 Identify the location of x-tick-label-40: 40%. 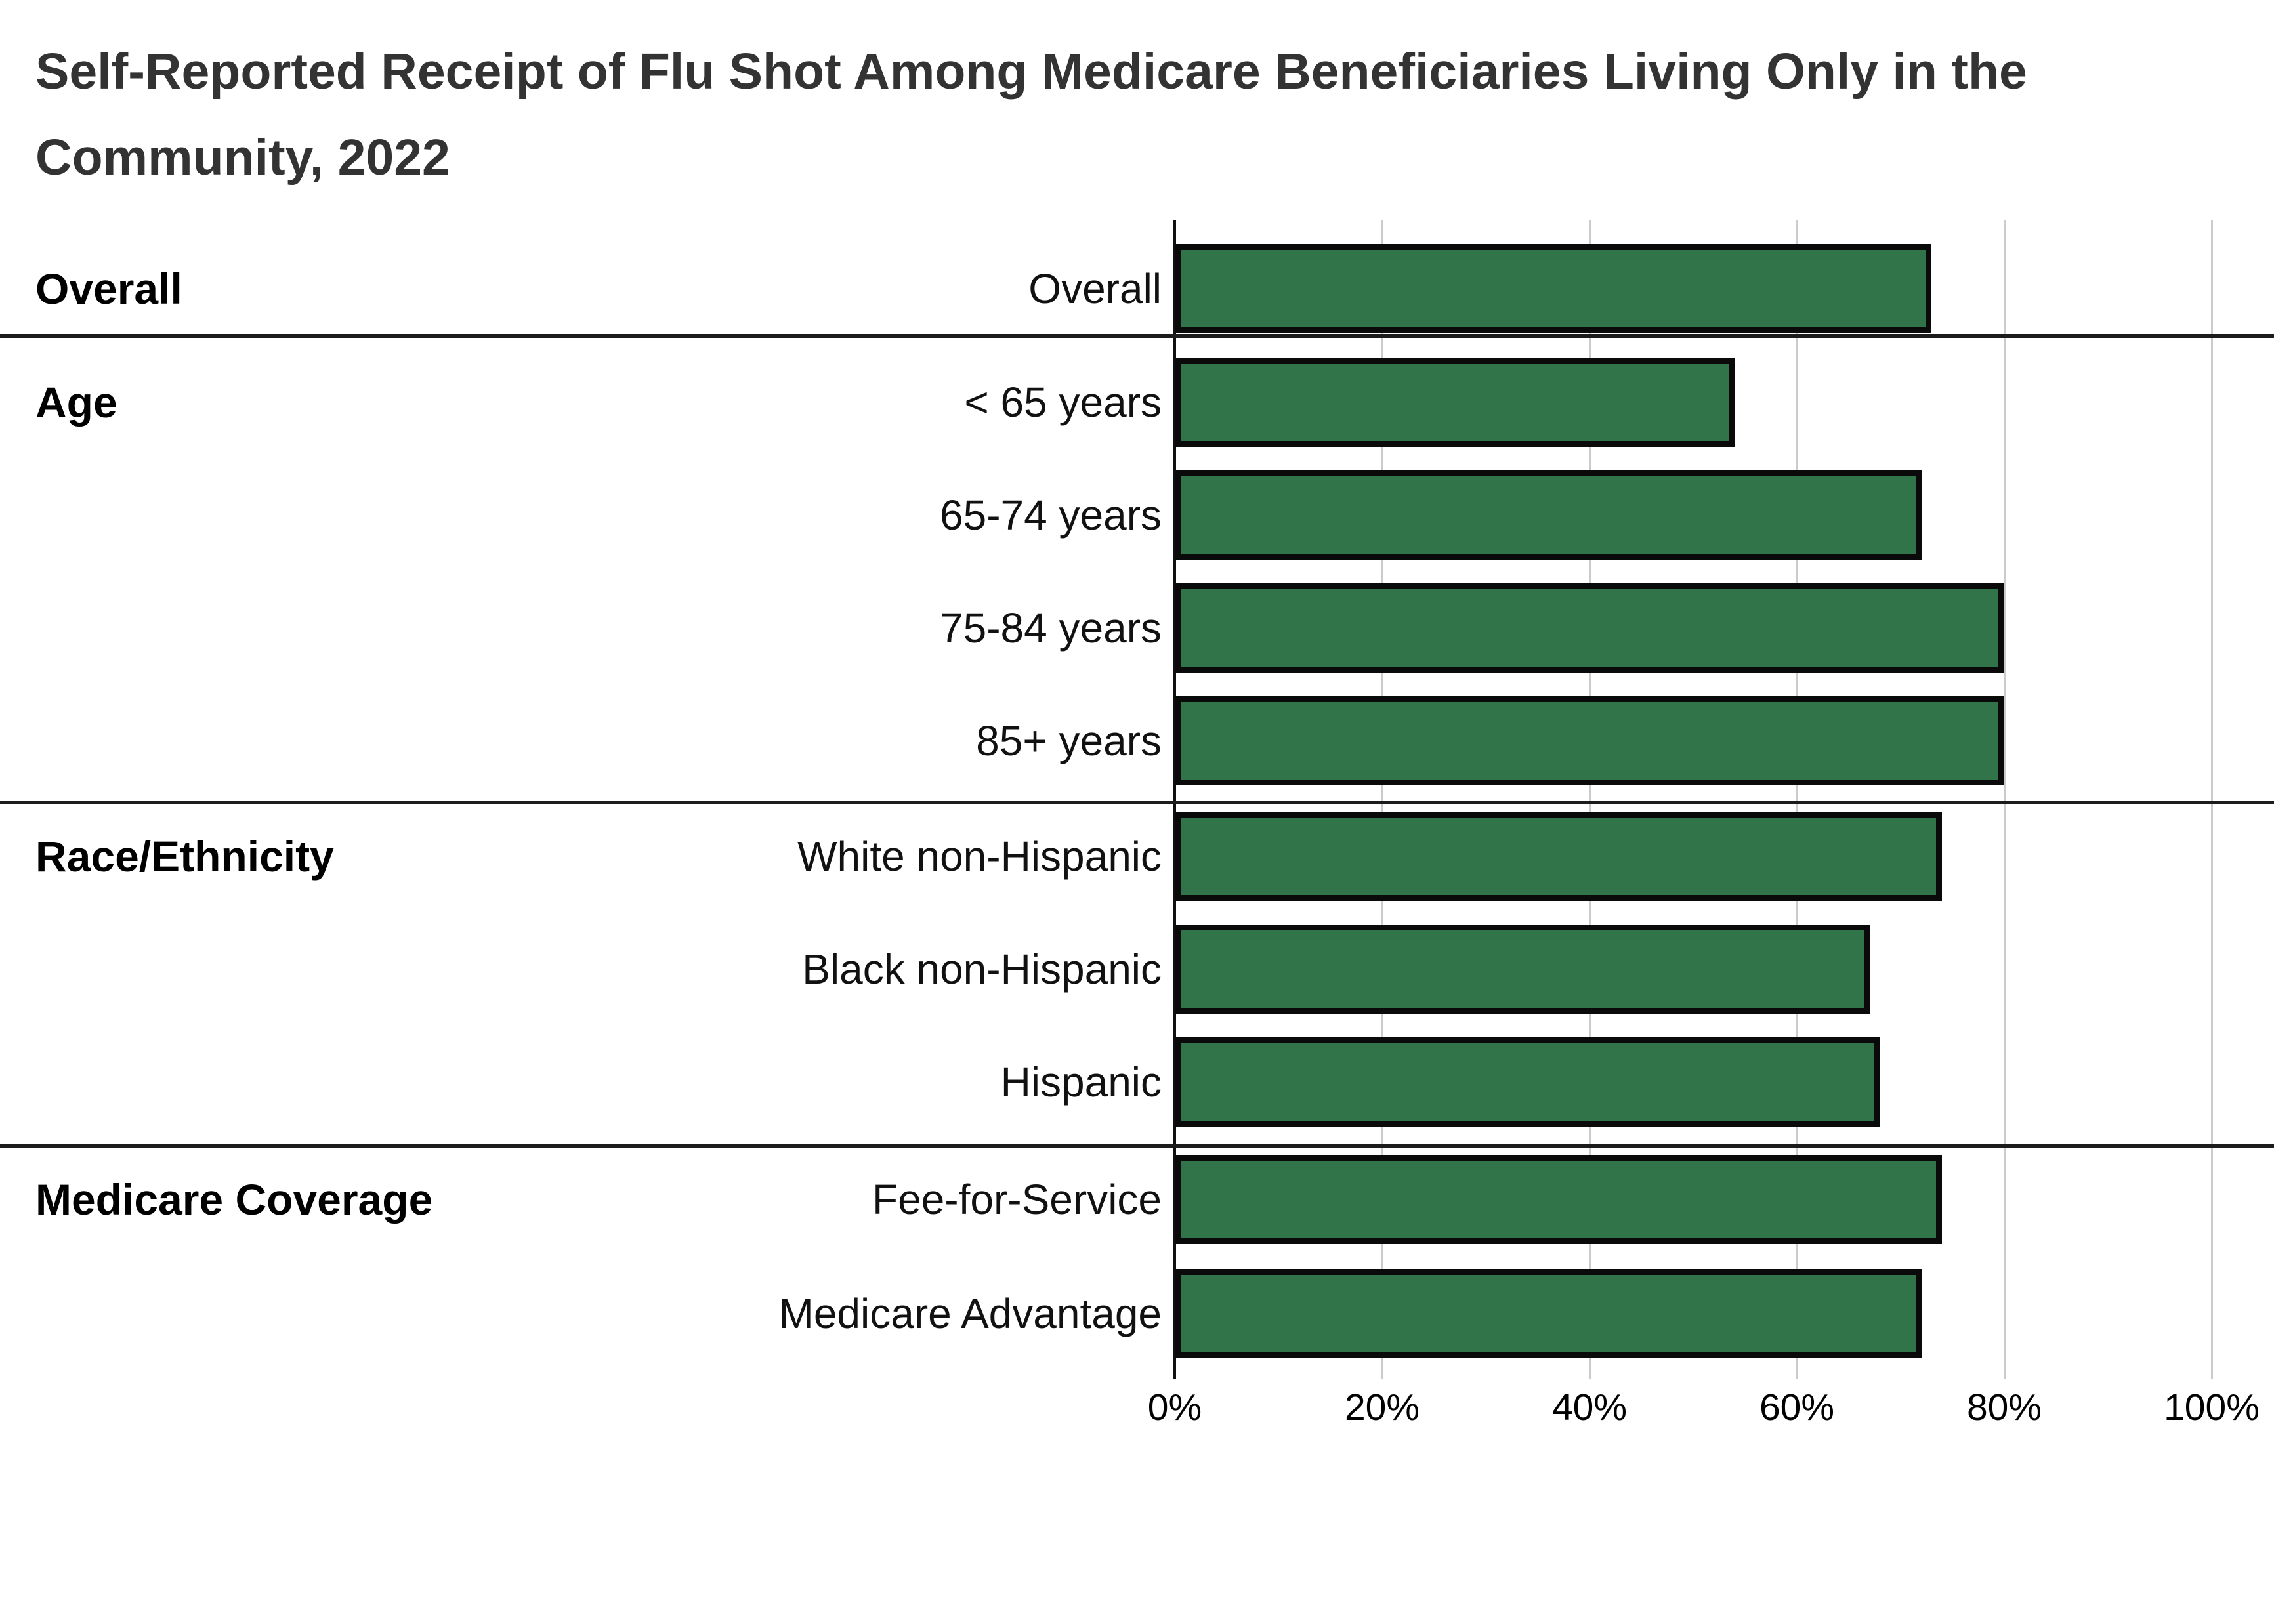
(1589, 1407).